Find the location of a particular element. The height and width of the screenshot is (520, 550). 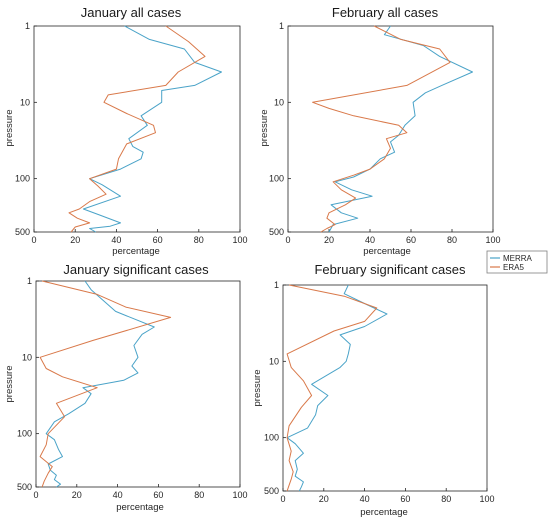

legend: MERRA ERA5 is located at coordinates (517, 262).